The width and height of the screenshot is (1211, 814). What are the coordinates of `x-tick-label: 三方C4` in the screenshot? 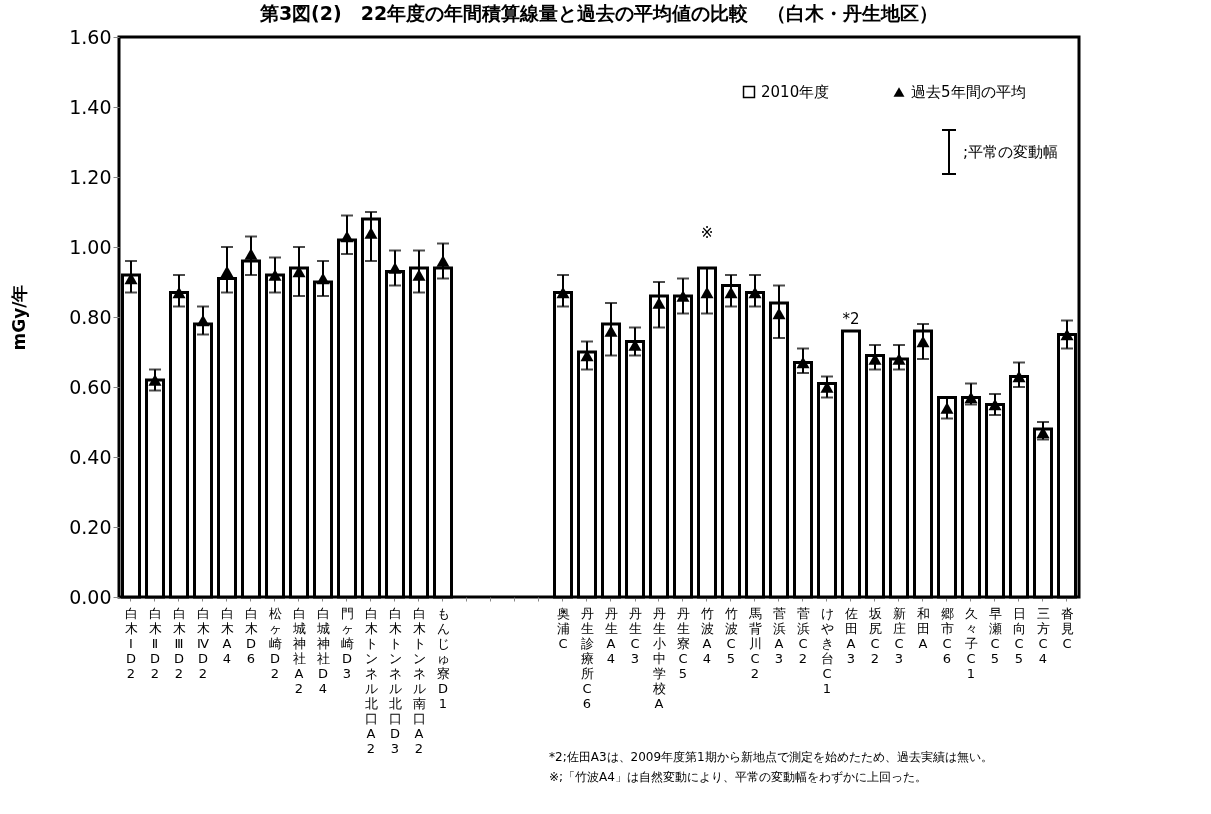 It's located at (1043, 635).